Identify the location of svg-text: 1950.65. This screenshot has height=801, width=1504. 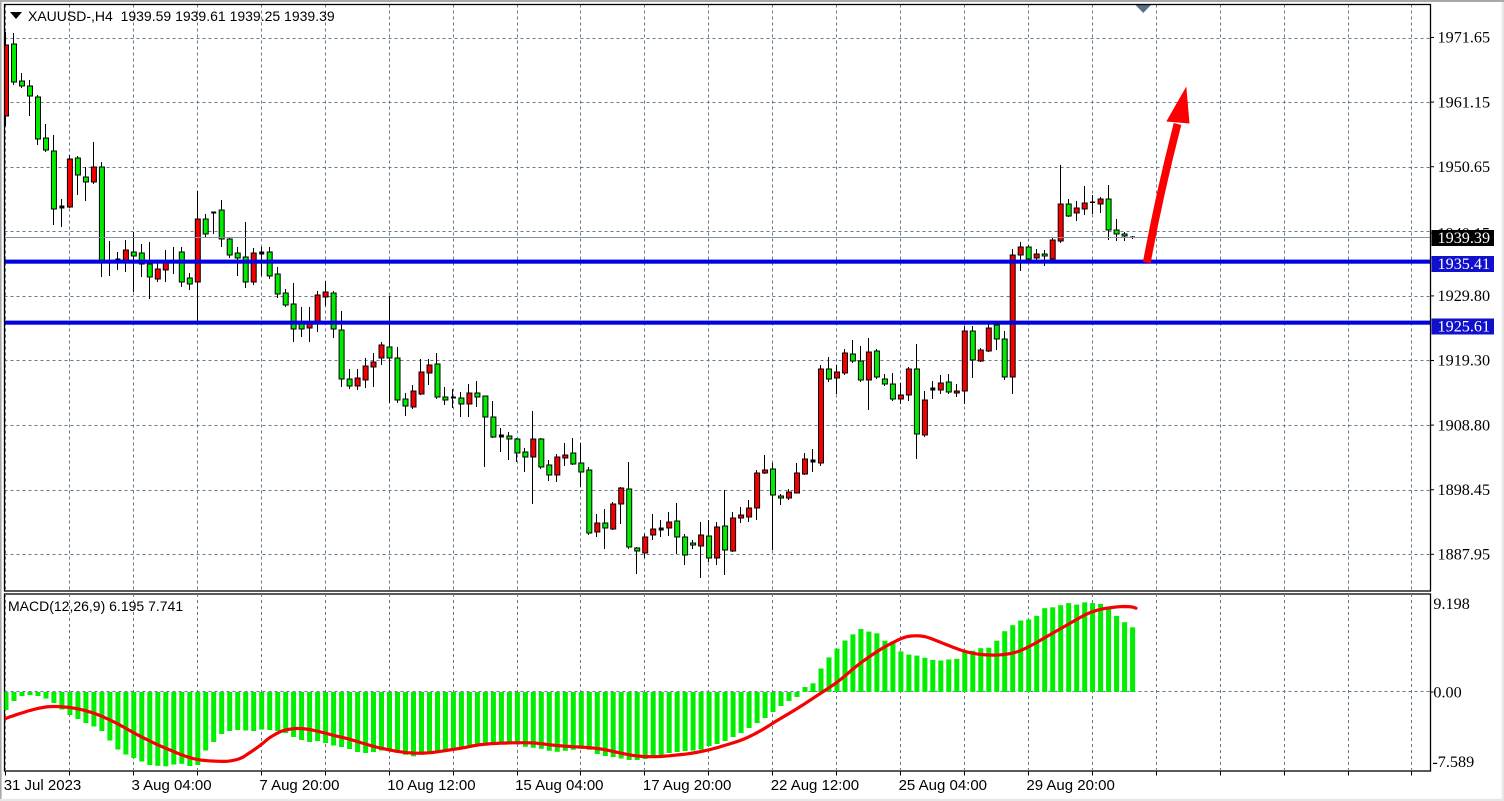
(1464, 167).